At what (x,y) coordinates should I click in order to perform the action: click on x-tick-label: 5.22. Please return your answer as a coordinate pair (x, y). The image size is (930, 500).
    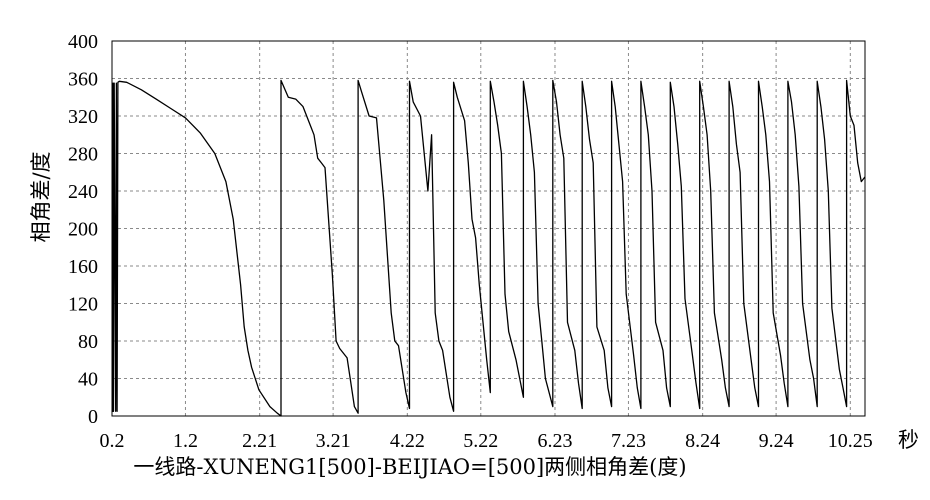
    Looking at the image, I should click on (480, 441).